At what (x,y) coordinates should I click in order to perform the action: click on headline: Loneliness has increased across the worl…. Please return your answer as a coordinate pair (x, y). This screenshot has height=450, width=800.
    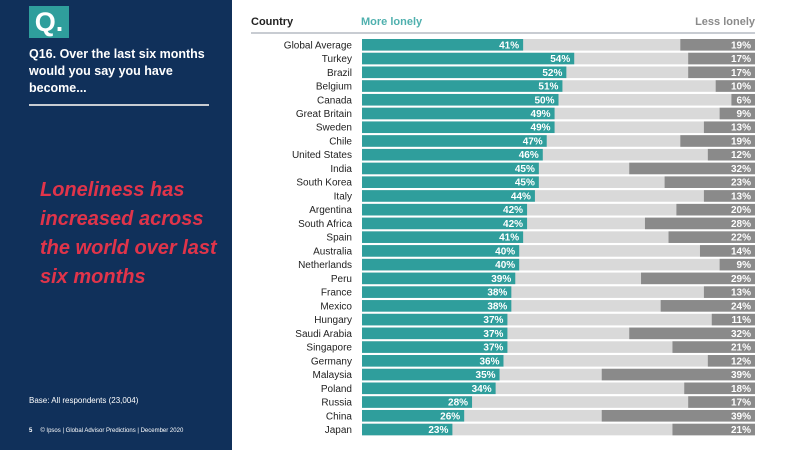
    Looking at the image, I should click on (128, 233).